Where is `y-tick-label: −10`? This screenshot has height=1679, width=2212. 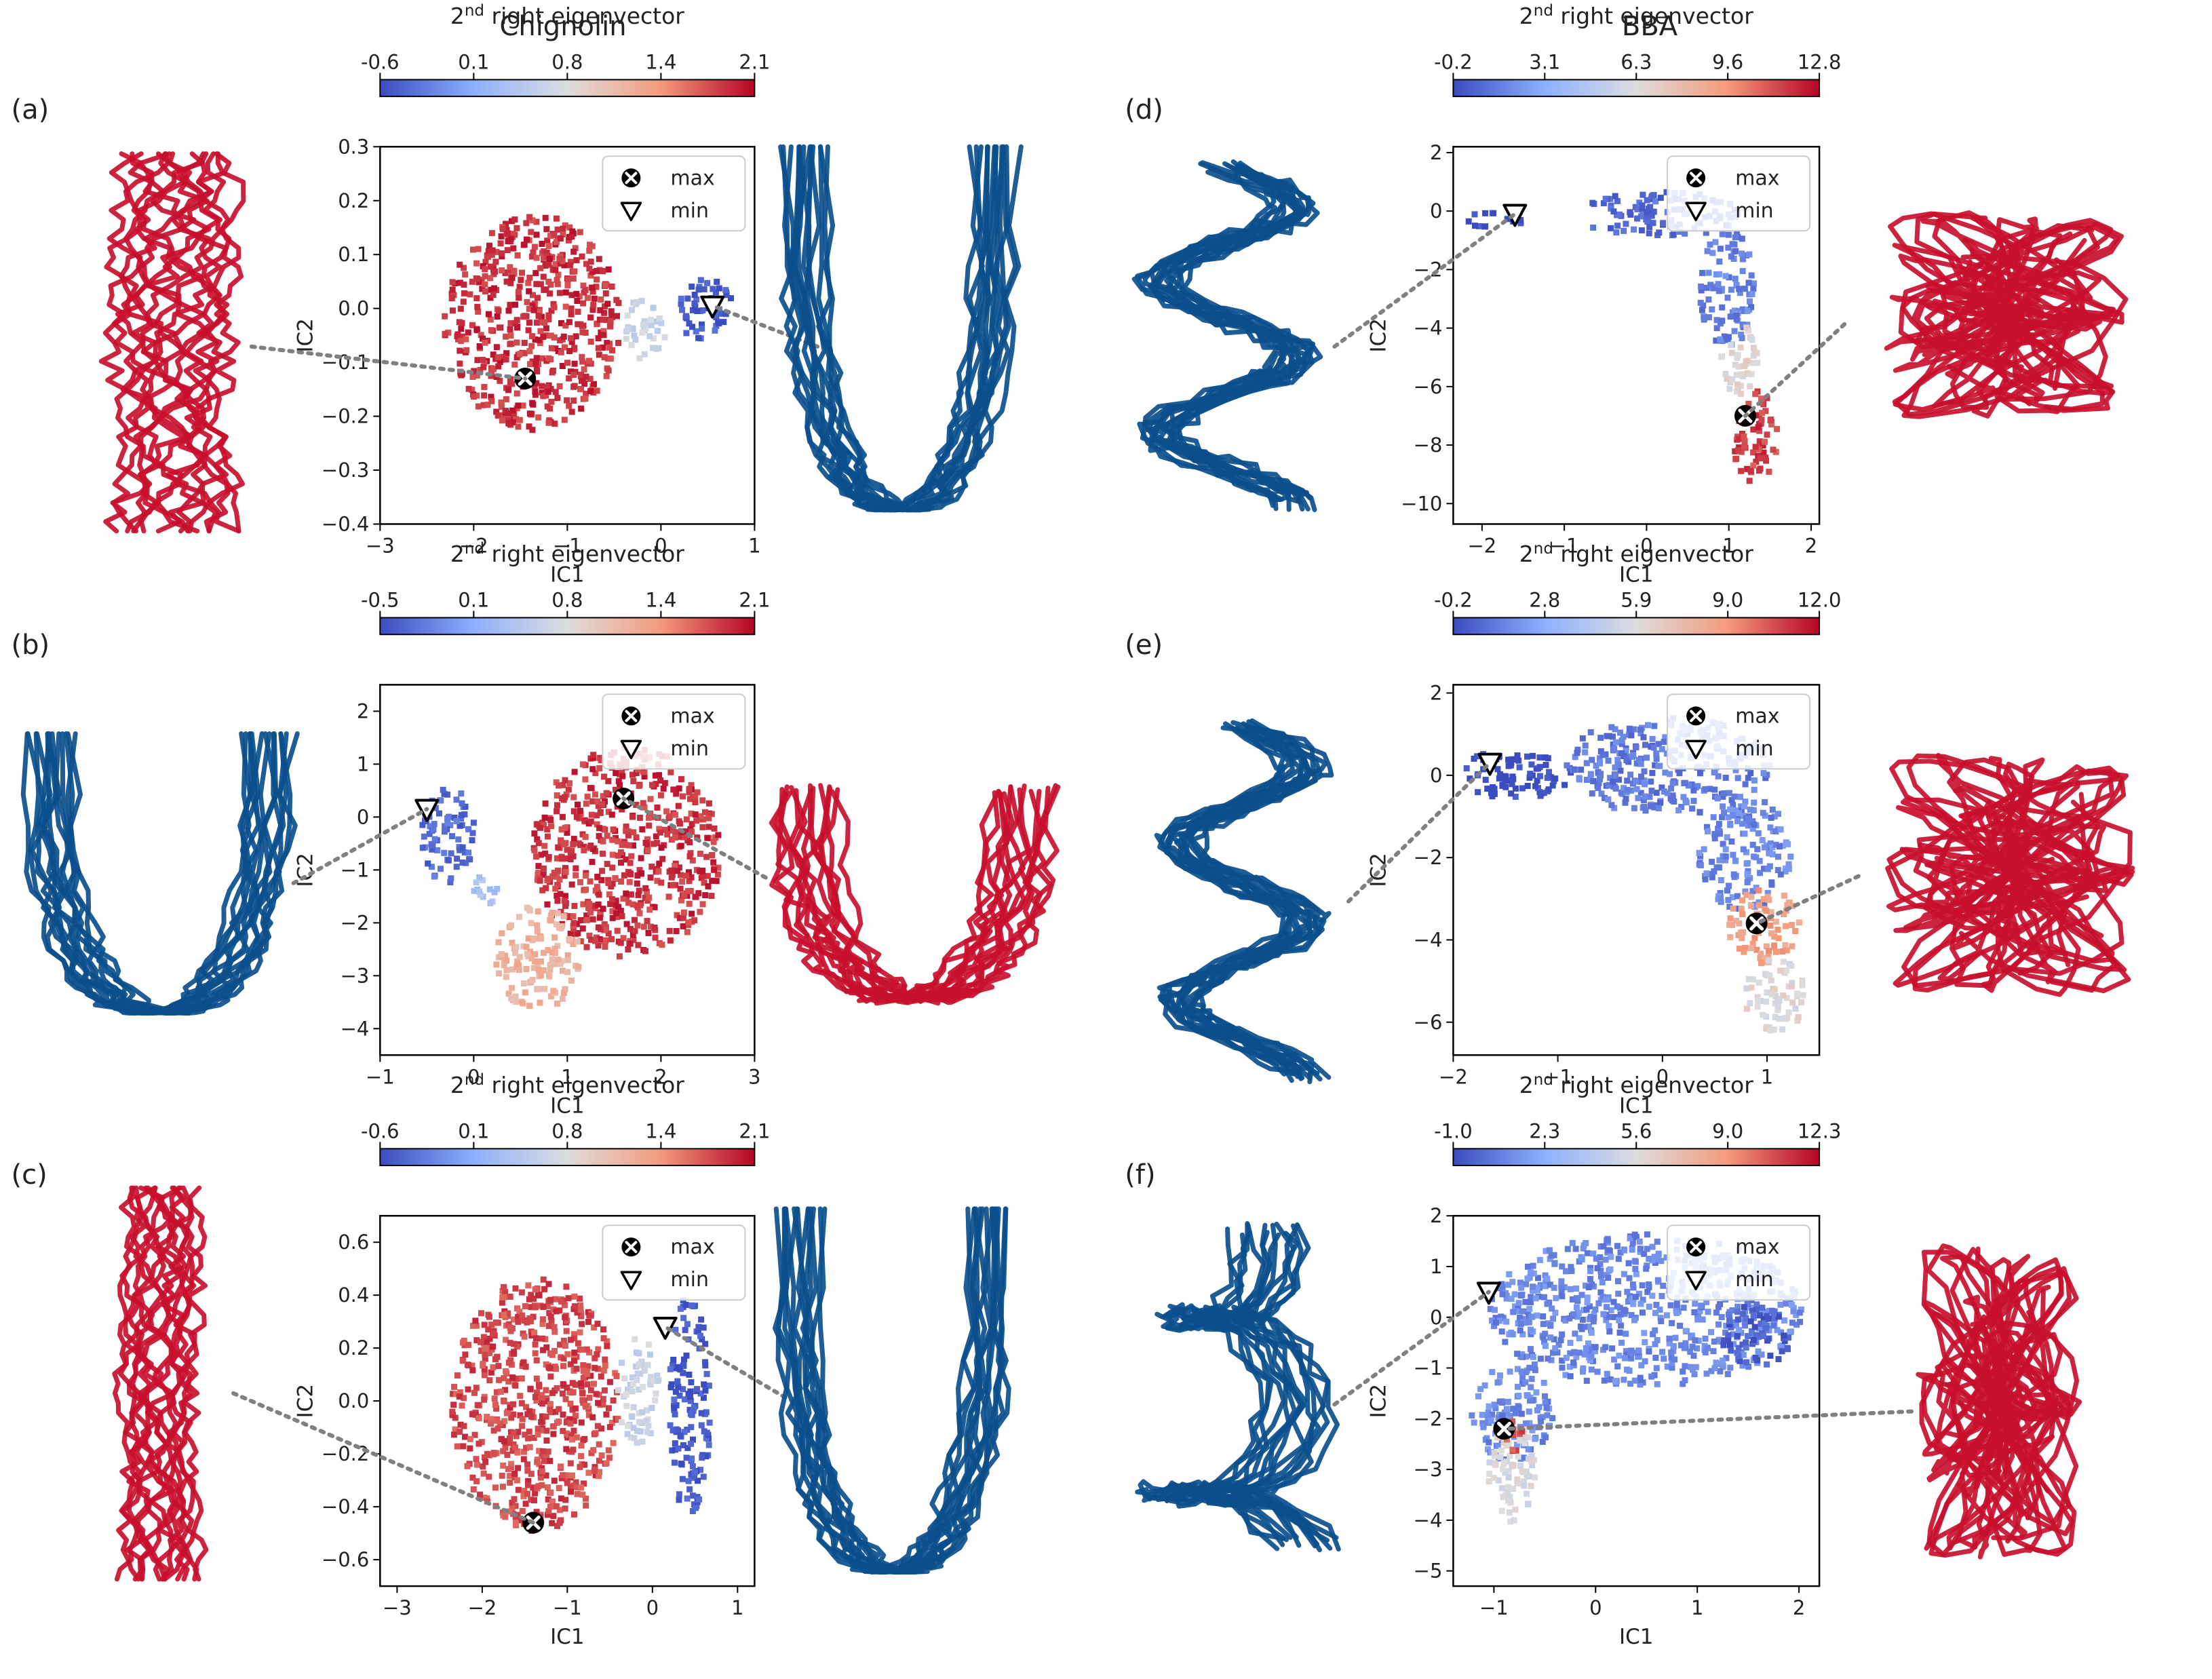
y-tick-label: −10 is located at coordinates (1421, 503).